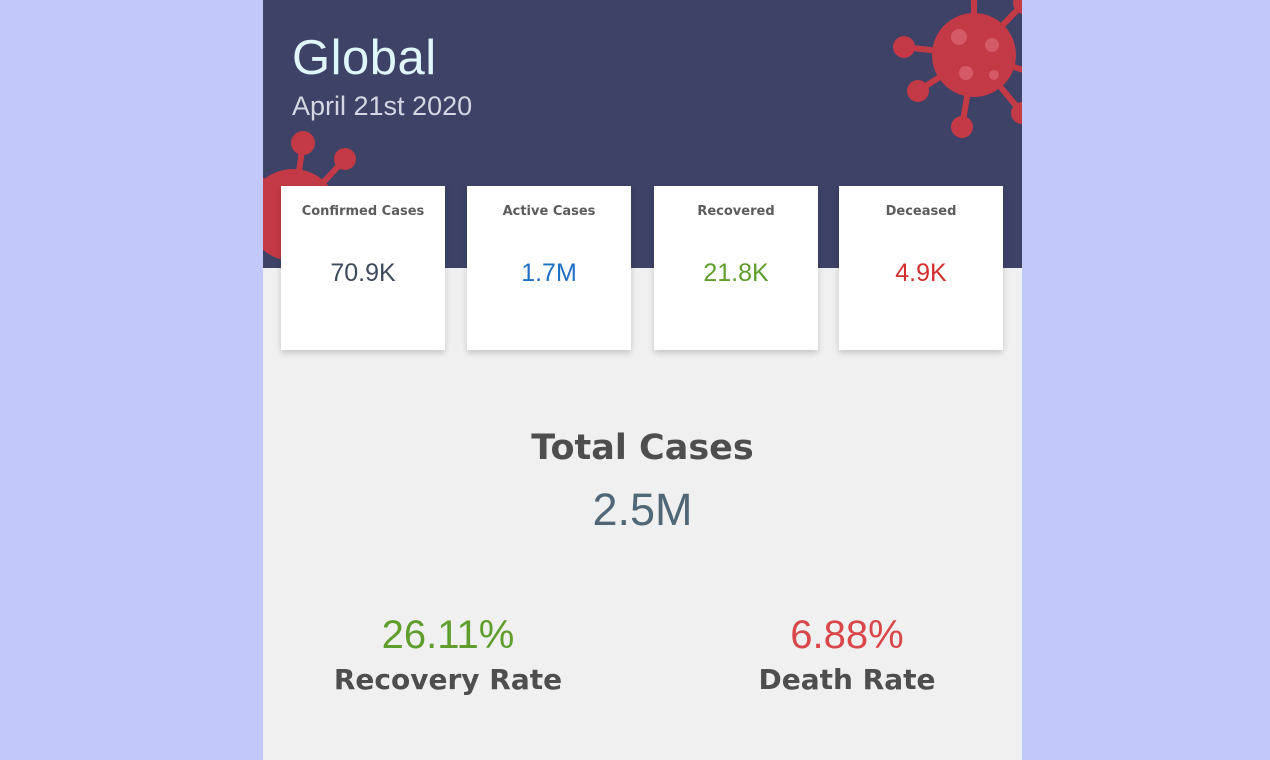  Describe the element at coordinates (921, 211) in the screenshot. I see `card-label: Deceased` at that location.